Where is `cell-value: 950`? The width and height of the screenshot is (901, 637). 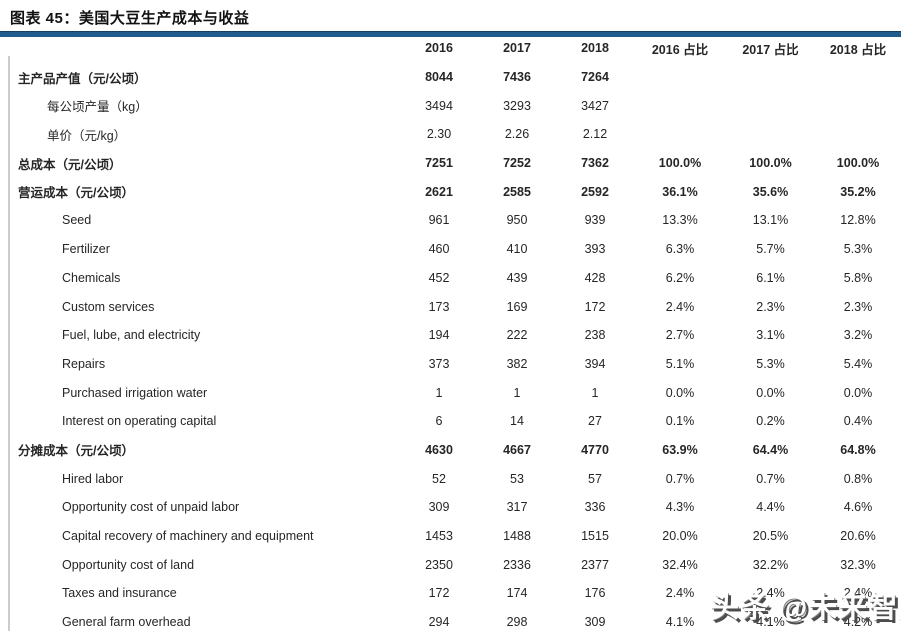 cell-value: 950 is located at coordinates (517, 220).